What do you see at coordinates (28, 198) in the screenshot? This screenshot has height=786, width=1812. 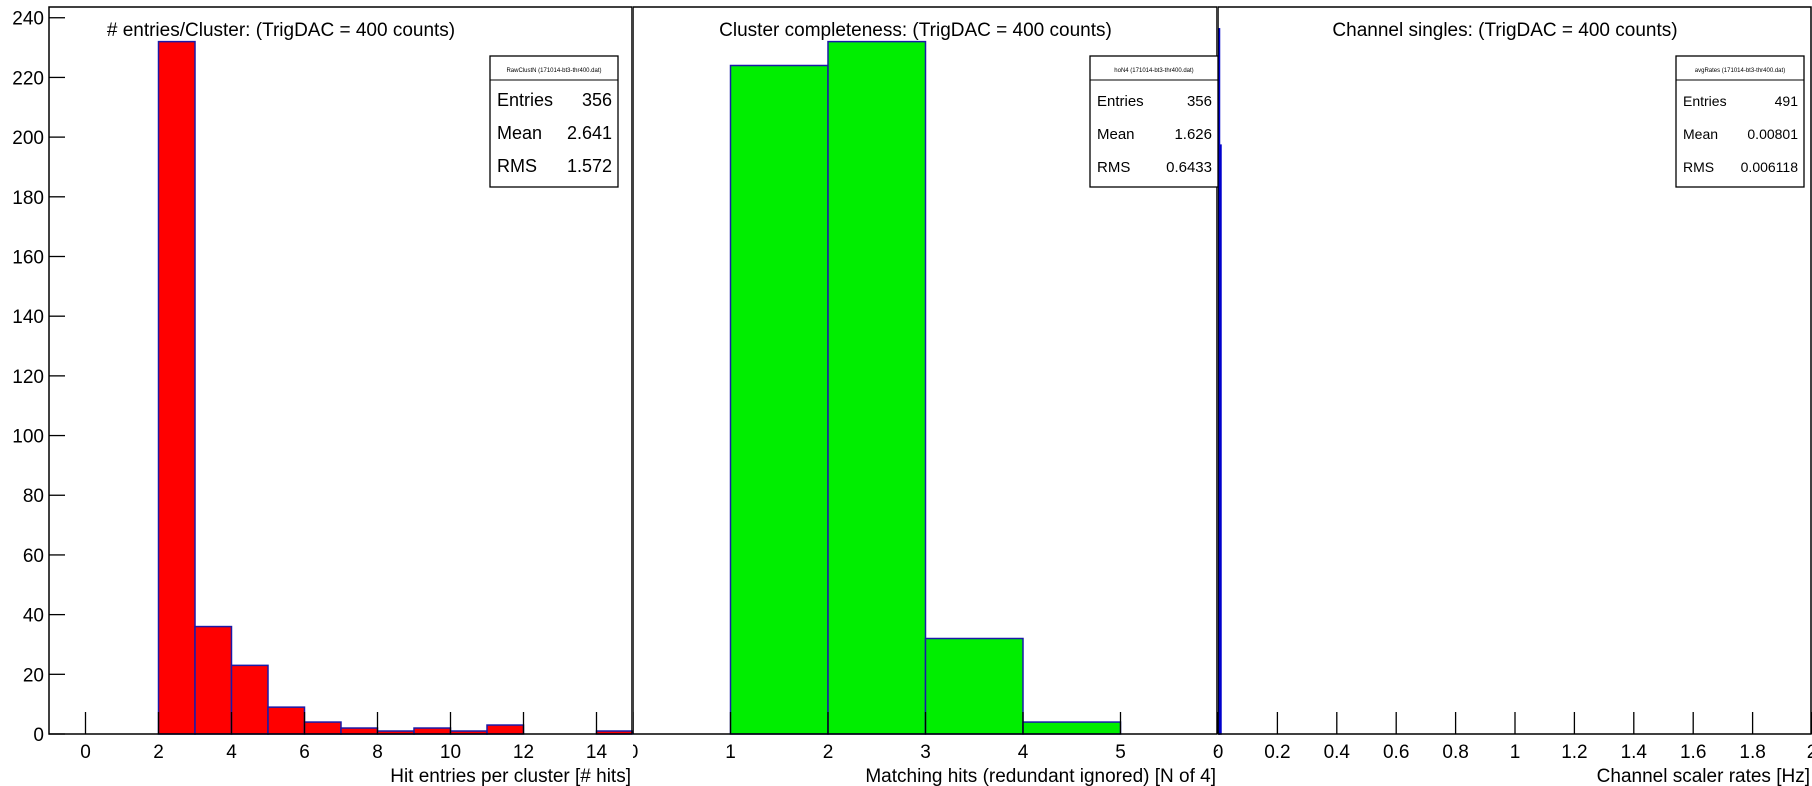 I see `y-tick-label: 180` at bounding box center [28, 198].